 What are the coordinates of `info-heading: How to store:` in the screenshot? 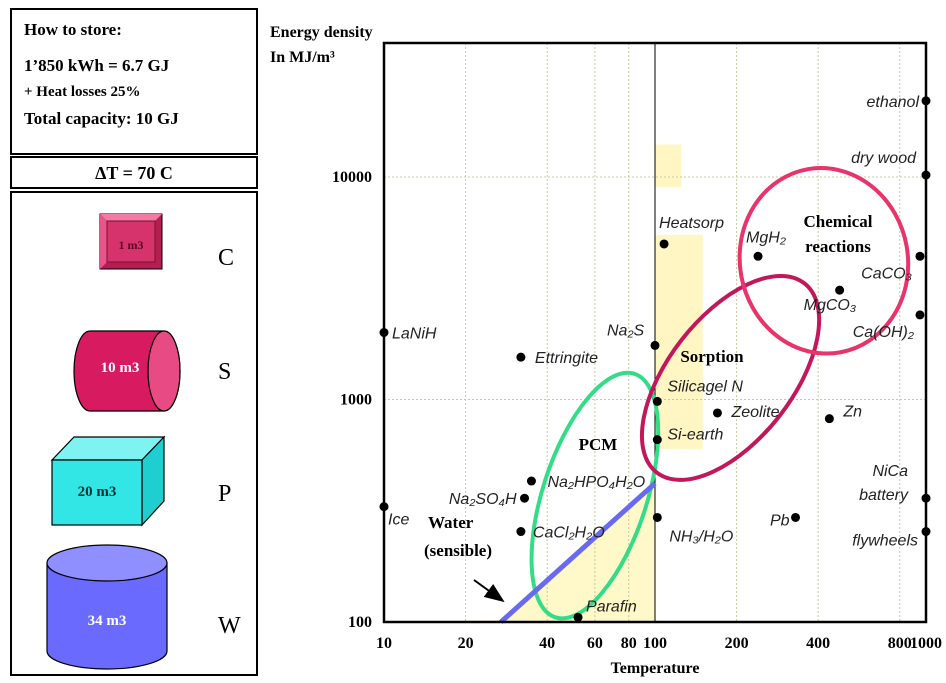 It's located at (73, 29).